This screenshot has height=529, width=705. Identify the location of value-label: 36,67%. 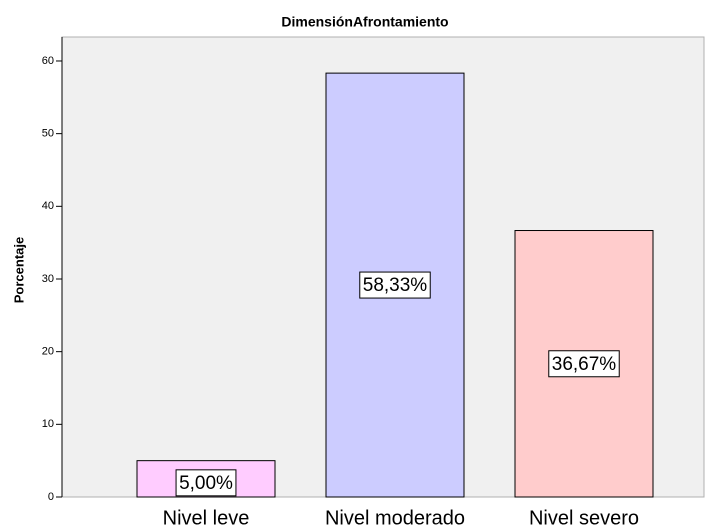
(584, 364).